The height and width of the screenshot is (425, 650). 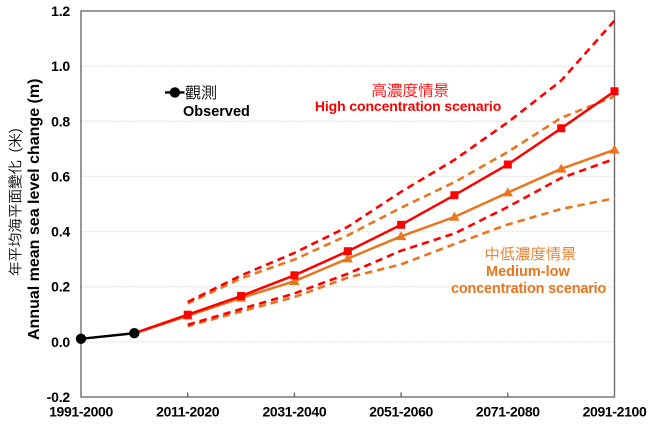 I want to click on svg-text: 1.2, so click(x=60, y=11).